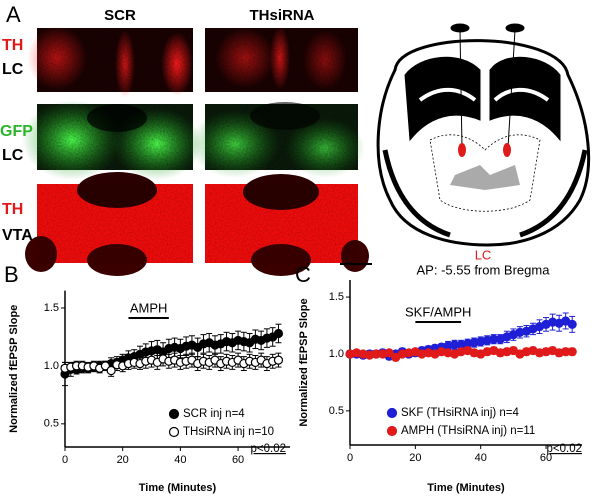 This screenshot has width=601, height=497. What do you see at coordinates (17, 235) in the screenshot?
I see `row-label: VTA` at bounding box center [17, 235].